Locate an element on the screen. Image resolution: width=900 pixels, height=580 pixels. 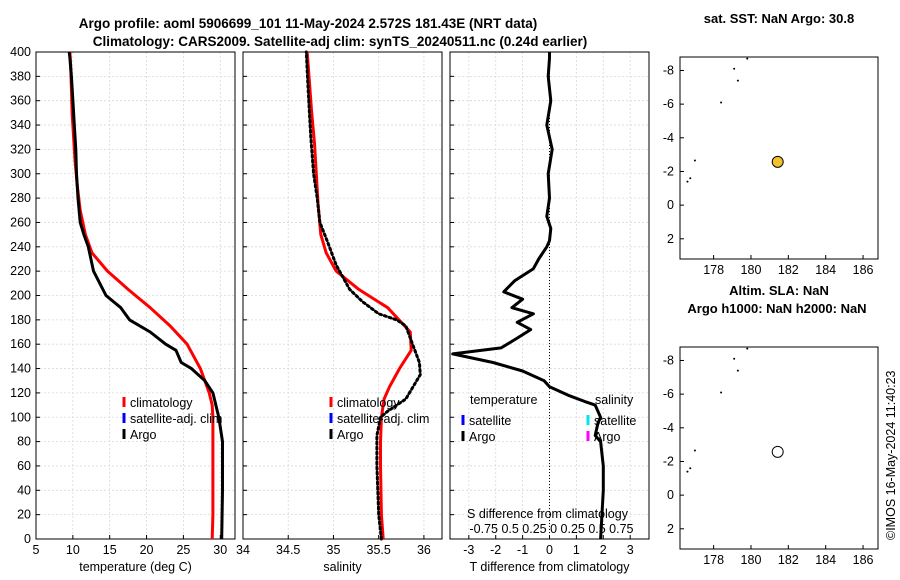
x-tick-label: -3 is located at coordinates (468, 550).